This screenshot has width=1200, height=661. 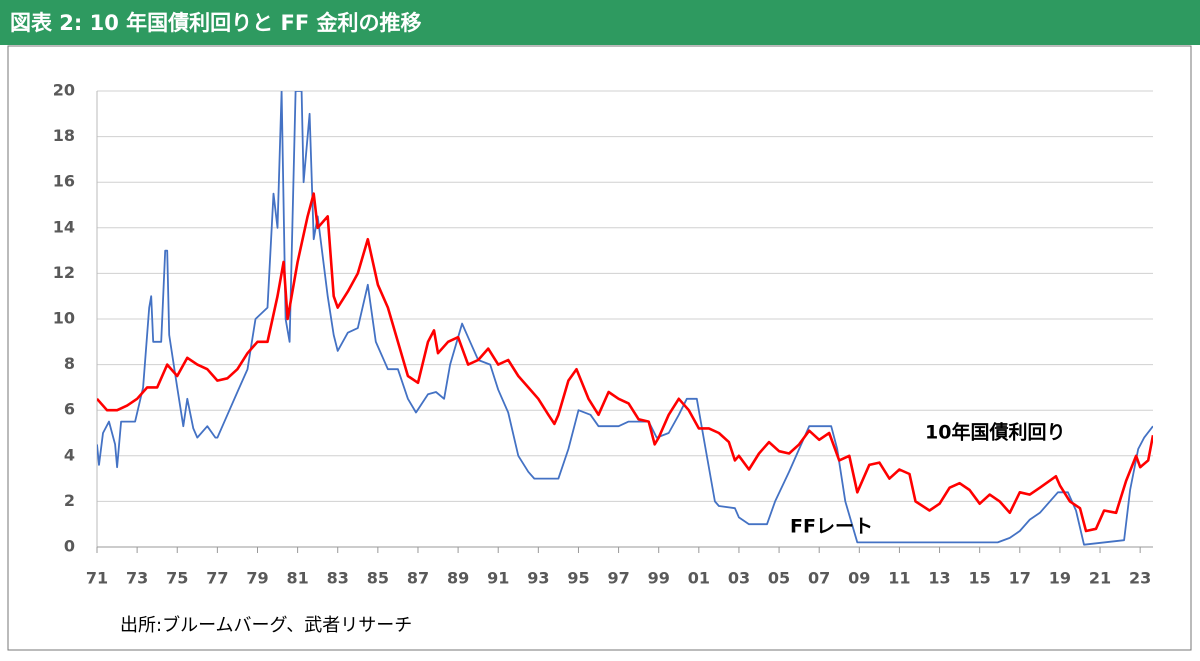 What do you see at coordinates (64, 90) in the screenshot?
I see `y-tick-label: 20` at bounding box center [64, 90].